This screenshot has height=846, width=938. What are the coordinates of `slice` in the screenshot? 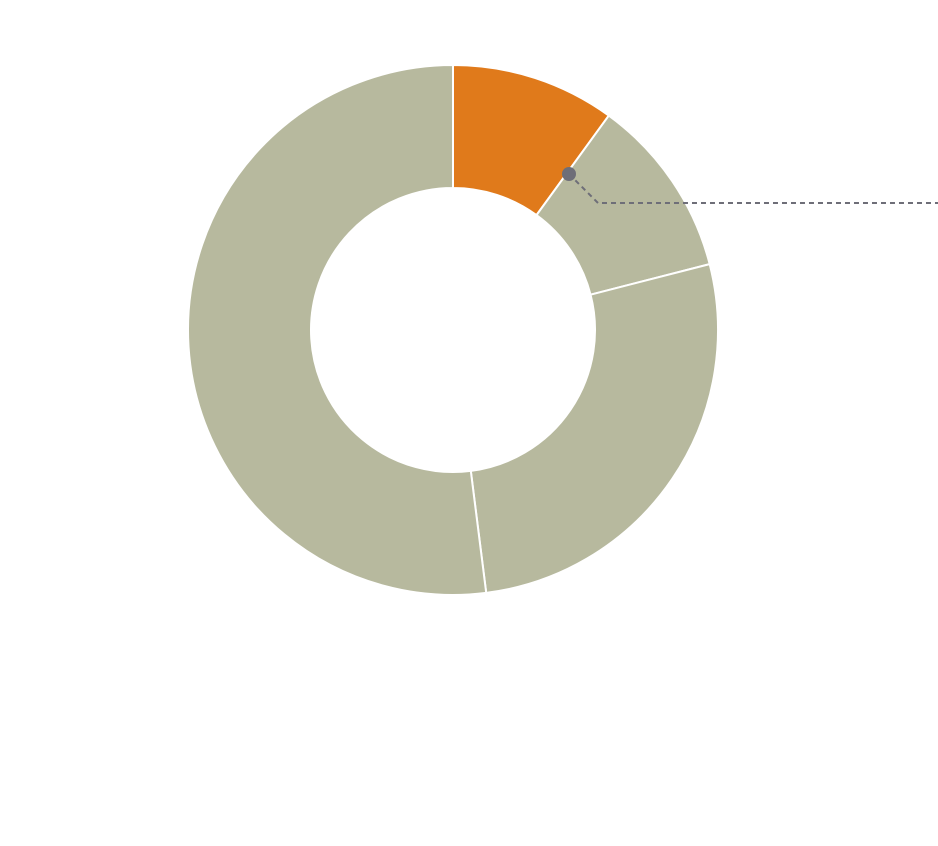 It's located at (594, 428).